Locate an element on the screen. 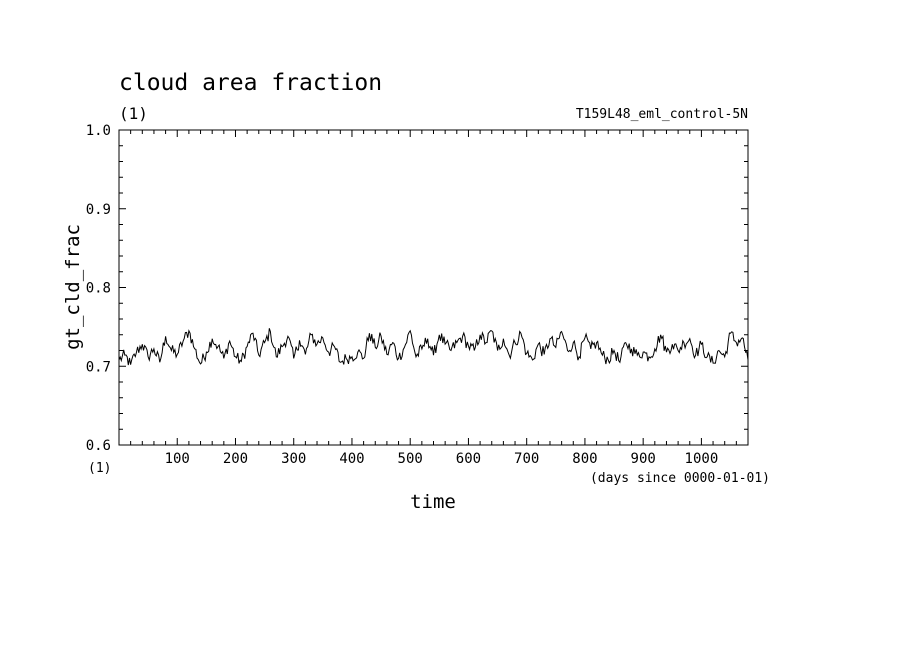 The image size is (904, 654). y-axis-label: gt_cld_frac is located at coordinates (73, 287).